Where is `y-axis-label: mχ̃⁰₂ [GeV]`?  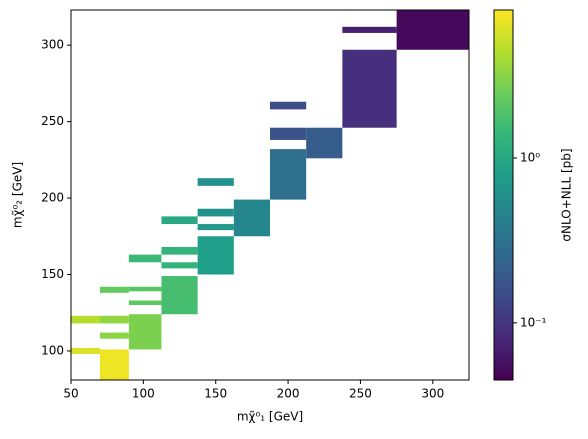 y-axis-label: mχ̃⁰₂ [GeV] is located at coordinates (18, 195).